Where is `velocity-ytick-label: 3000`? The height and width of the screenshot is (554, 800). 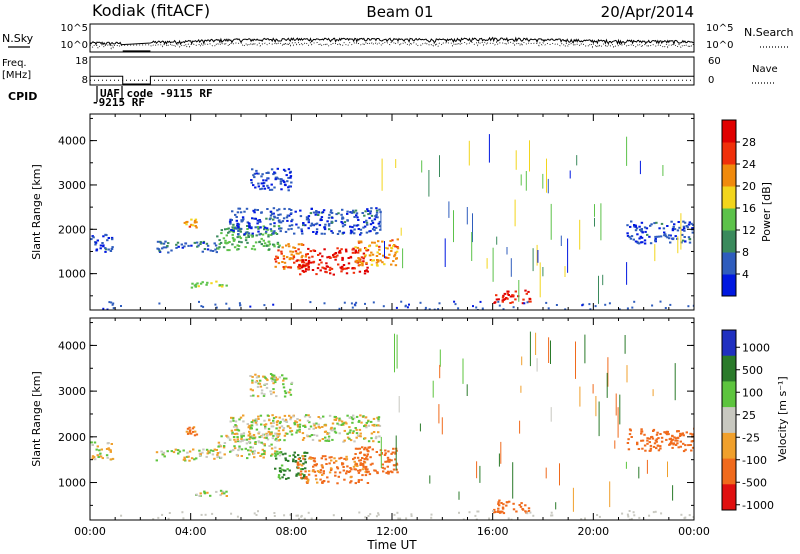 velocity-ytick-label: 3000 is located at coordinates (72, 391).